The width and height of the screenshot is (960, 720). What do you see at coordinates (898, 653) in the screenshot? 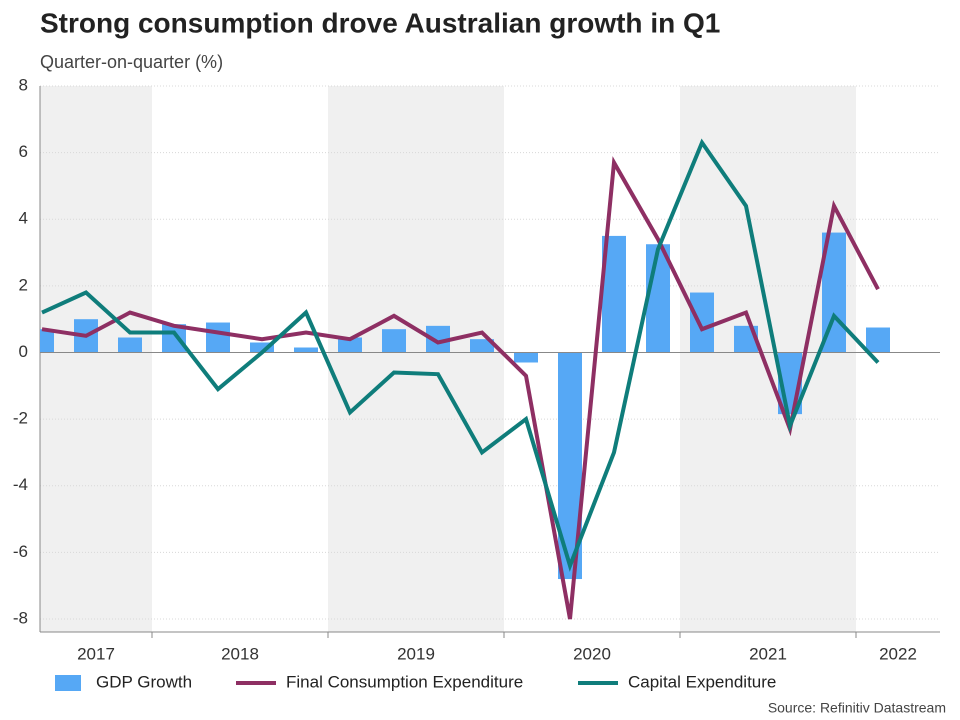
I see `x-tick-label: 2022` at bounding box center [898, 653].